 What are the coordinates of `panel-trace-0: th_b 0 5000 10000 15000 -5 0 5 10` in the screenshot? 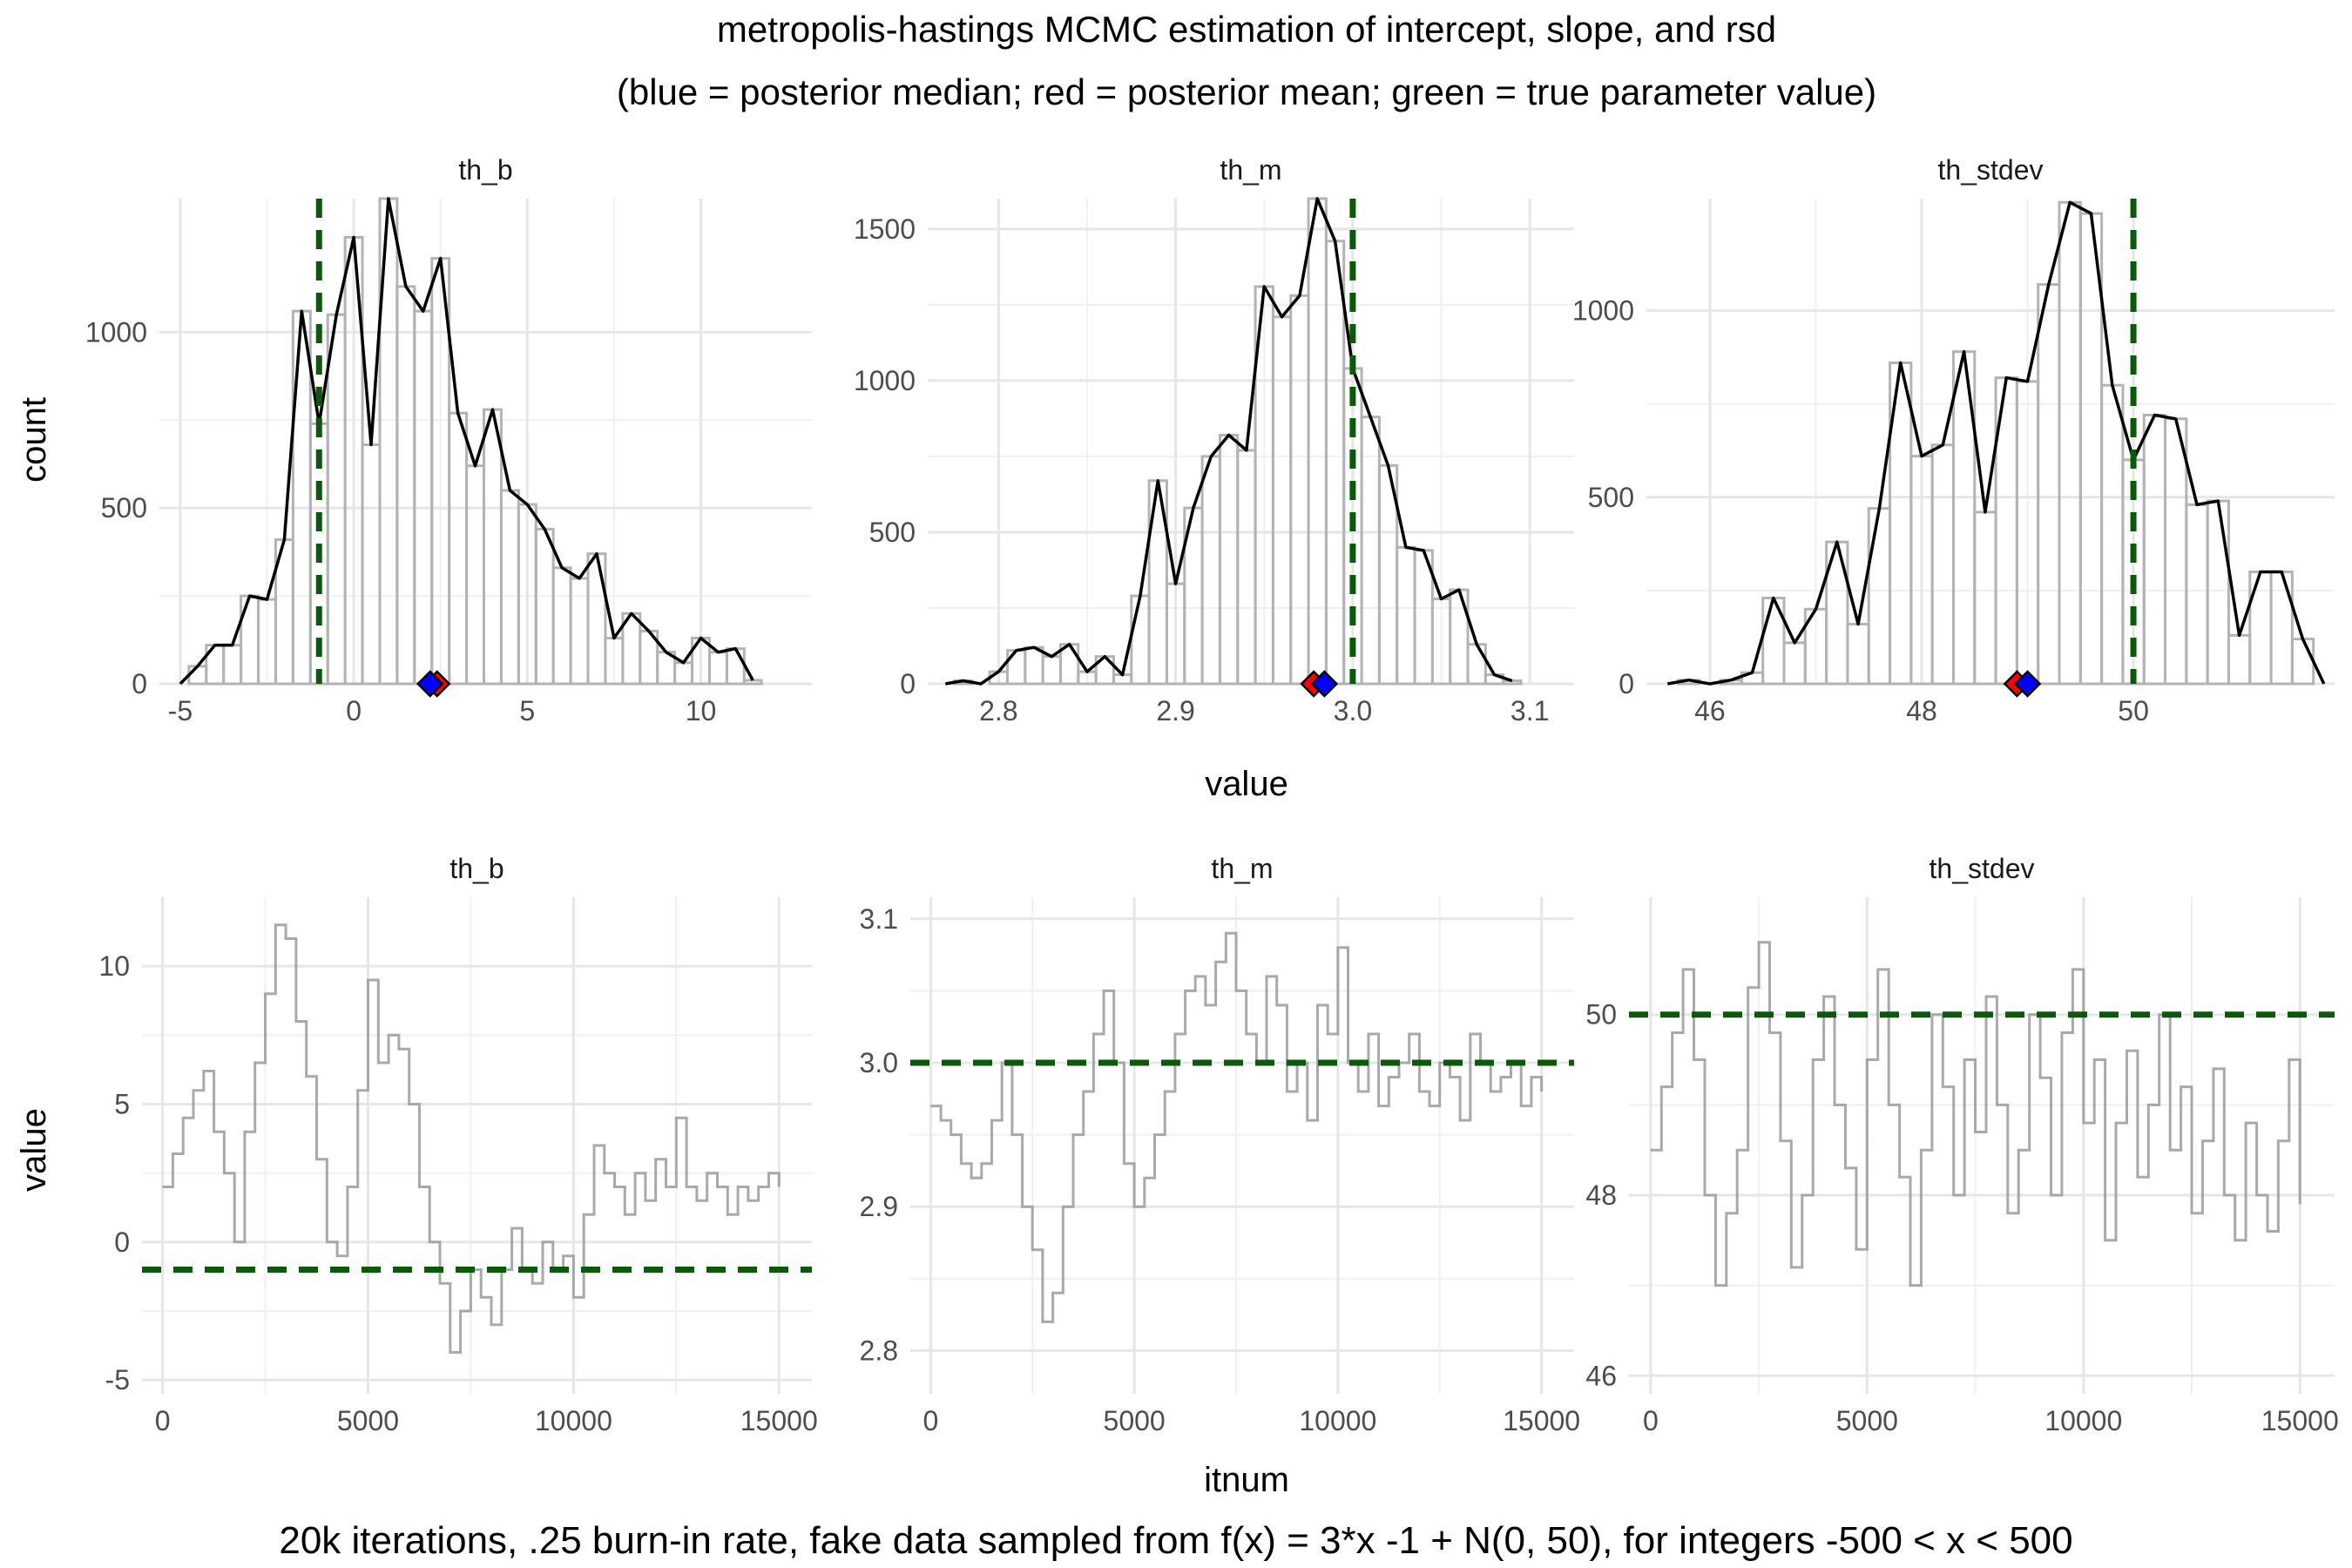 It's located at (457, 1144).